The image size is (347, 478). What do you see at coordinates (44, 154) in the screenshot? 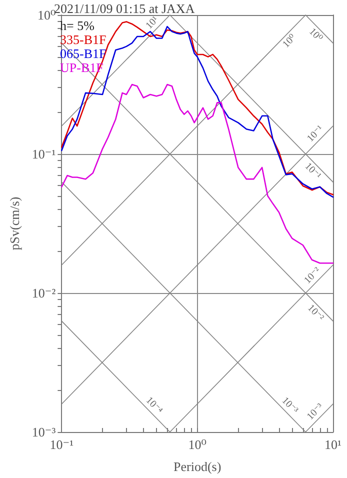
I see `y-tick-label: 10⁻¹` at bounding box center [44, 154].